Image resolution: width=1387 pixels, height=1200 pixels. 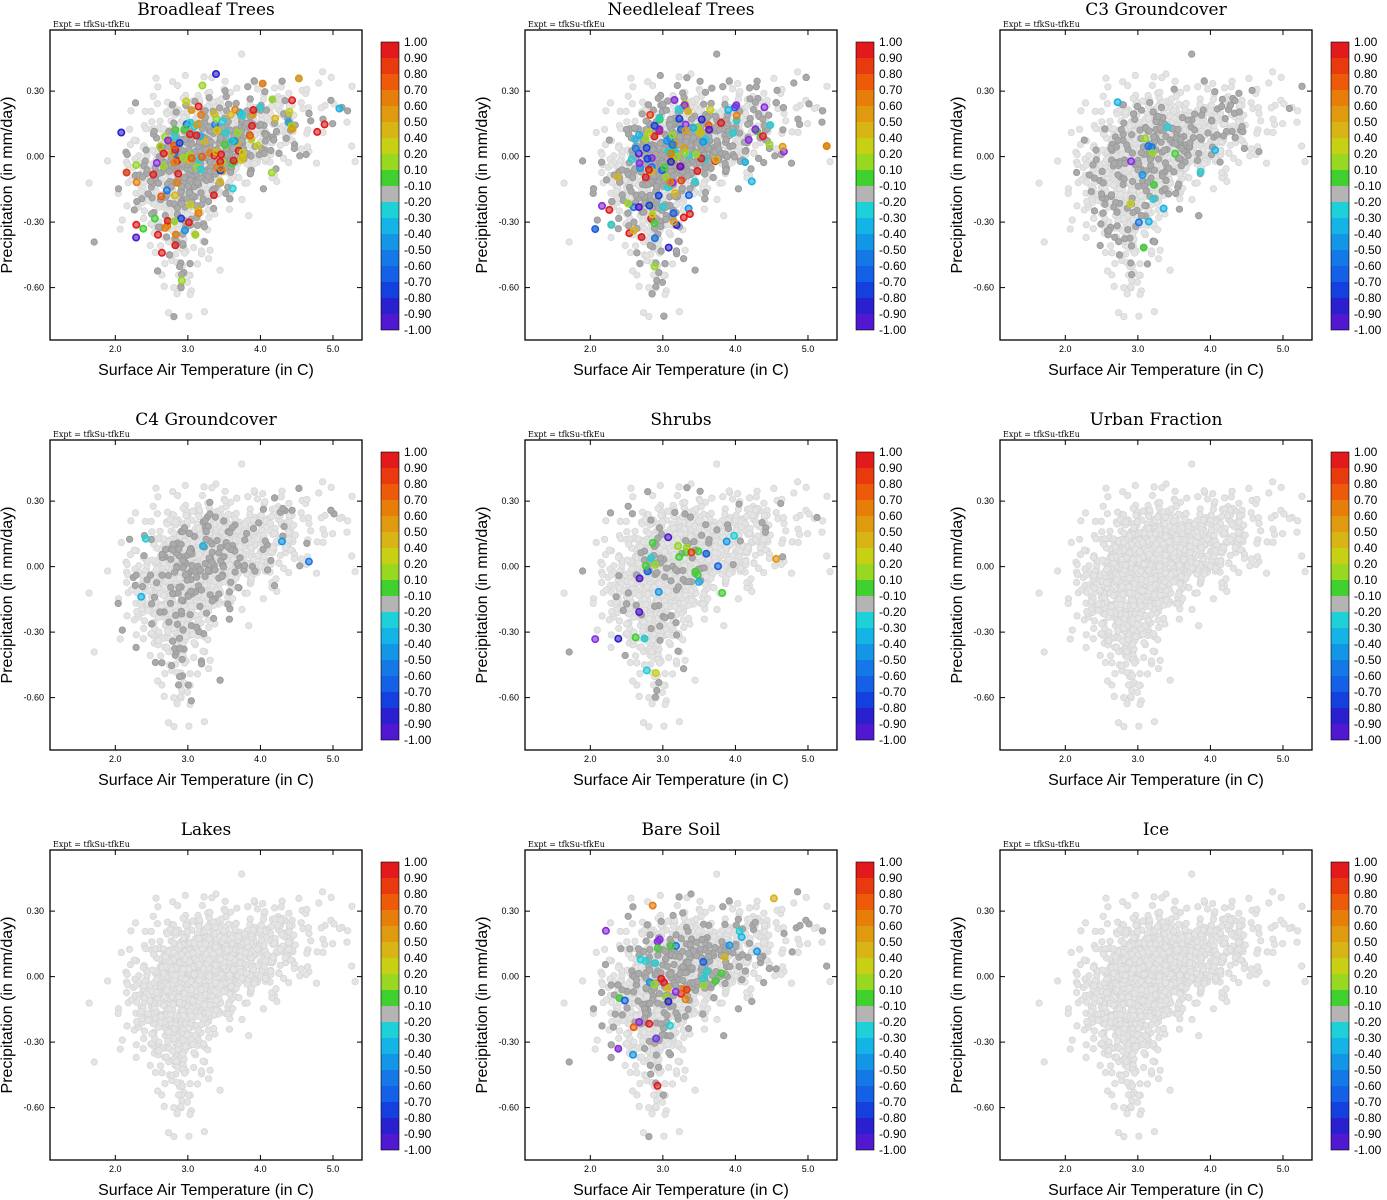 What do you see at coordinates (893, 186) in the screenshot?
I see `colorbar-label: -0.10` at bounding box center [893, 186].